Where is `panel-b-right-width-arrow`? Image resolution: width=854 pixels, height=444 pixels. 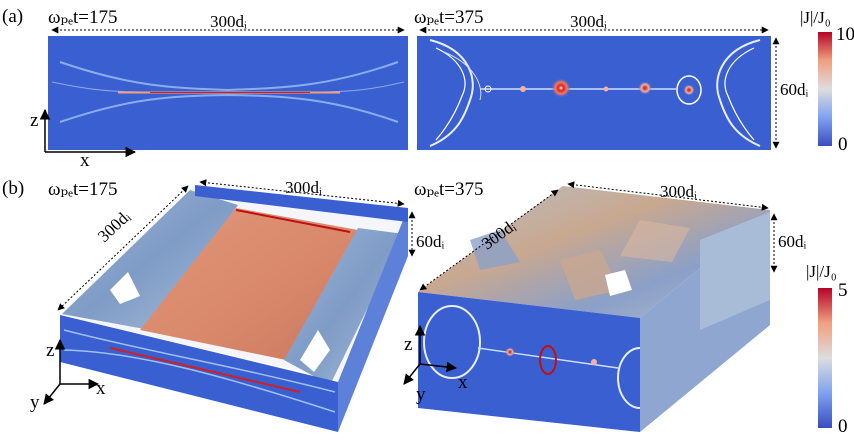
panel-b-right-width-arrow is located at coordinates (668, 196).